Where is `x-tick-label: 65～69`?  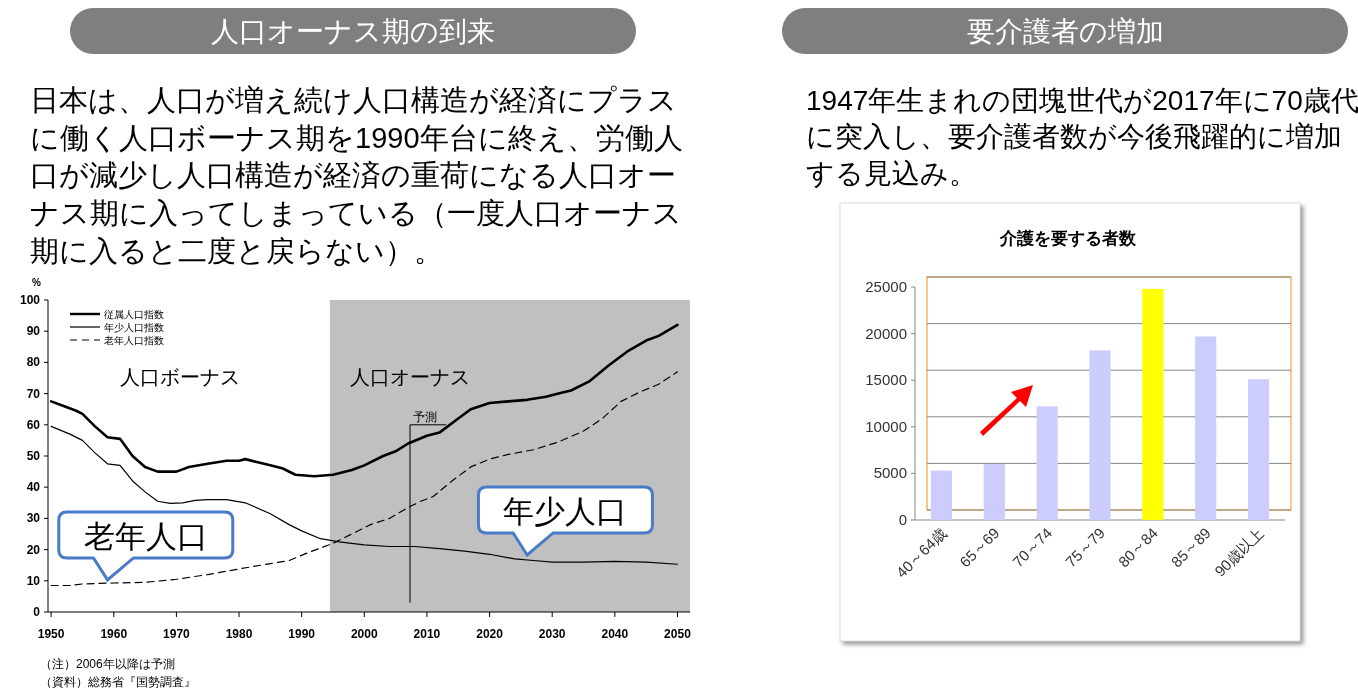
x-tick-label: 65～69 is located at coordinates (979, 547).